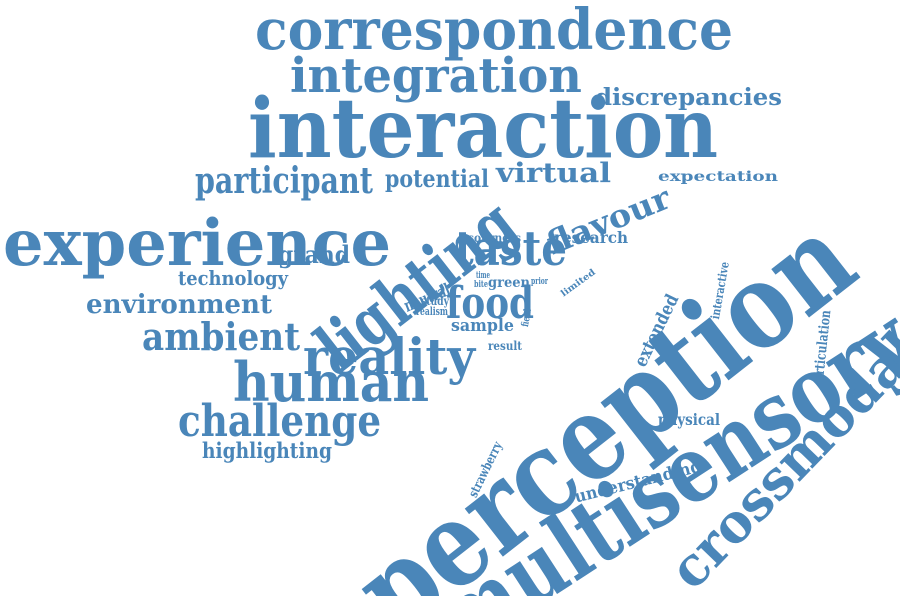 Image resolution: width=900 pixels, height=596 pixels. What do you see at coordinates (314, 254) in the screenshot?
I see `word-grand: grand` at bounding box center [314, 254].